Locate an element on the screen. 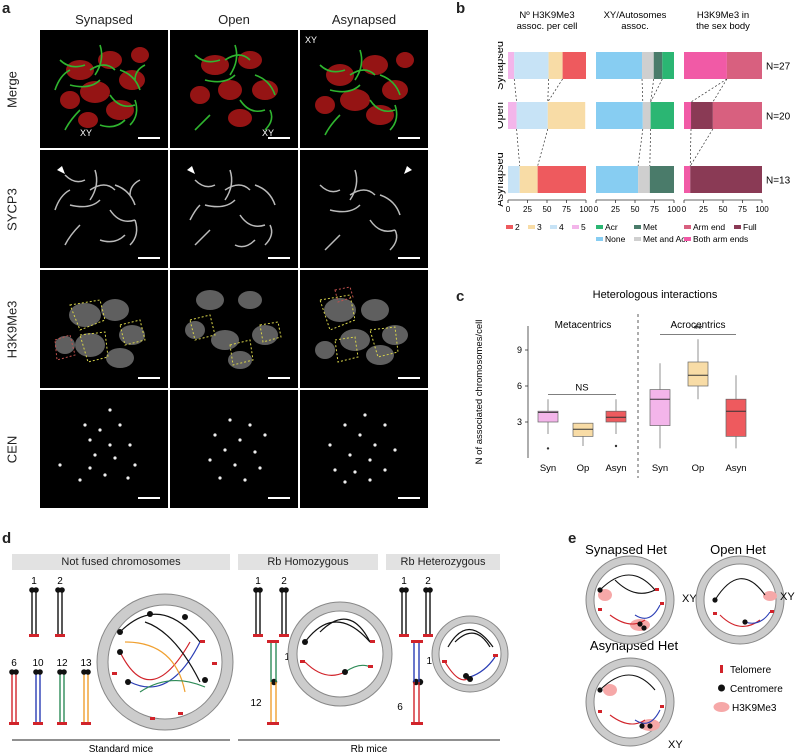 This screenshot has width=800, height=752. micrograph-cen-asynapsed is located at coordinates (364, 449).